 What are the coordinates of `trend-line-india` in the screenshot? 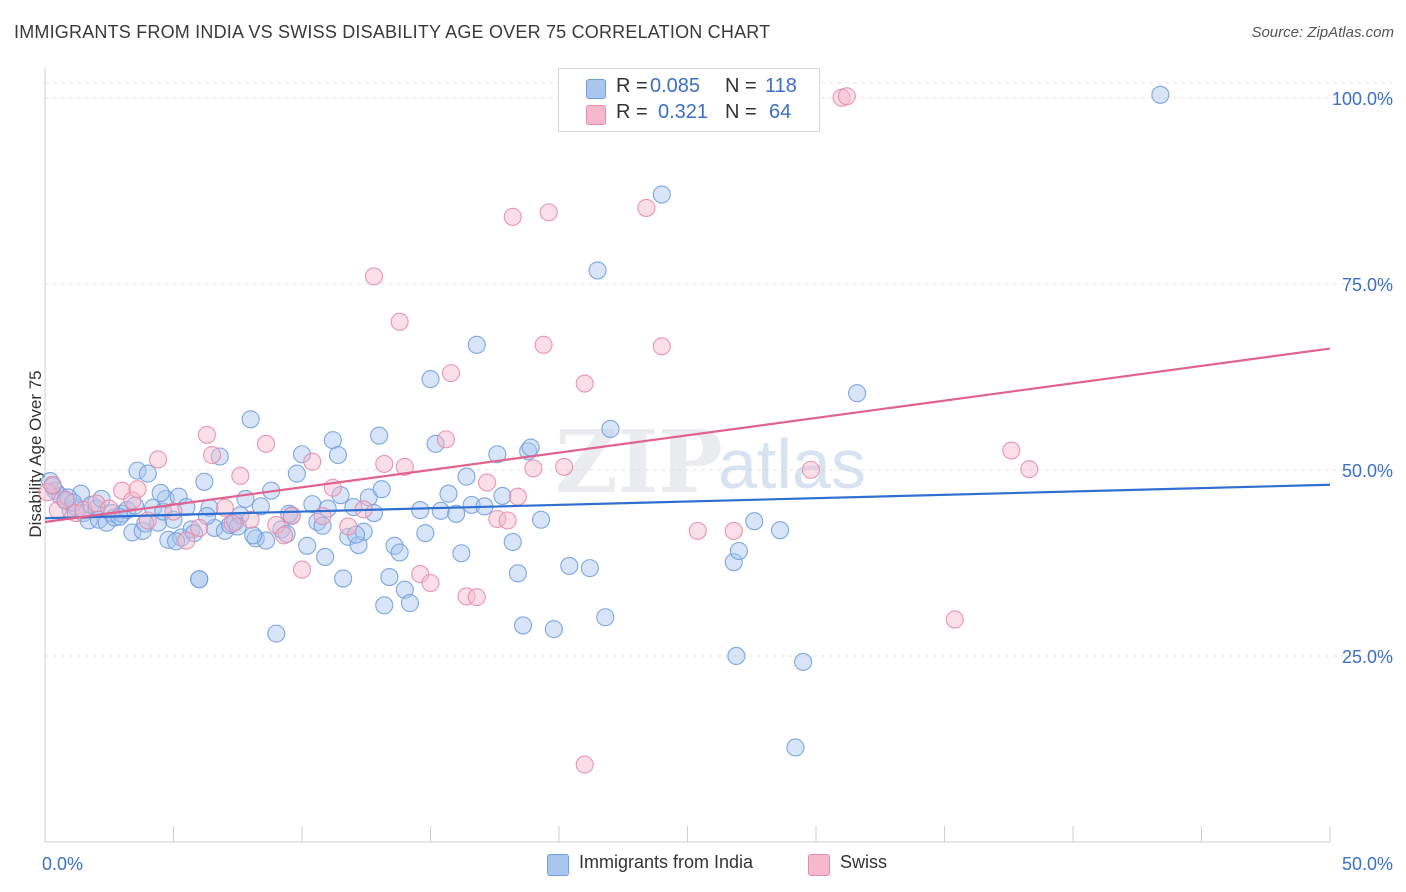 It's located at (687, 501).